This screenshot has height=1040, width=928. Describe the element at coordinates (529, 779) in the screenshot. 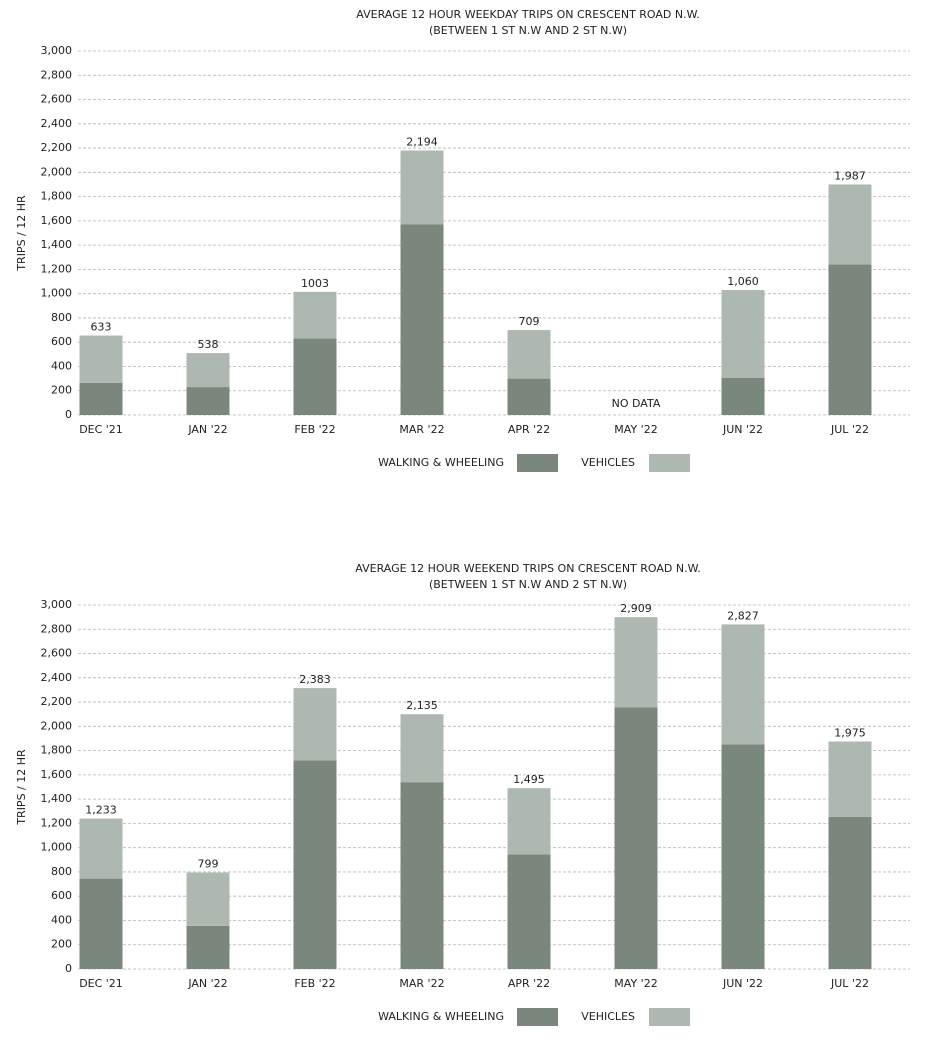

I see `total-label: 1,495` at that location.